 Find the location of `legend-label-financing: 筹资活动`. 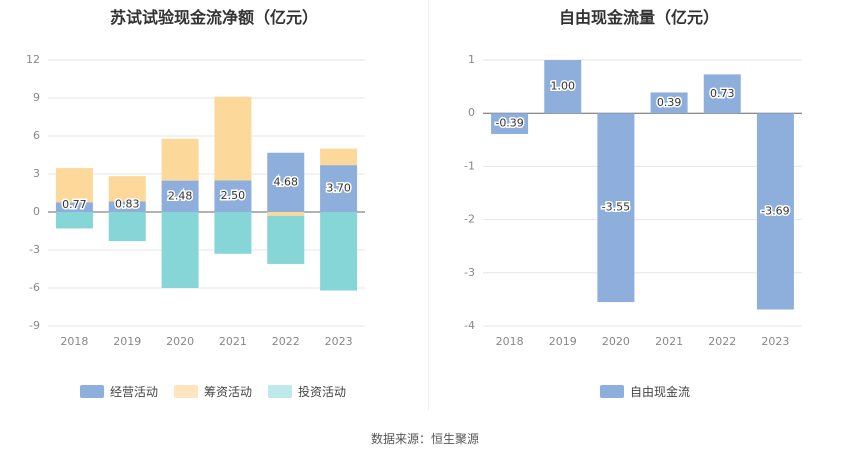

legend-label-financing: 筹资活动 is located at coordinates (228, 392).